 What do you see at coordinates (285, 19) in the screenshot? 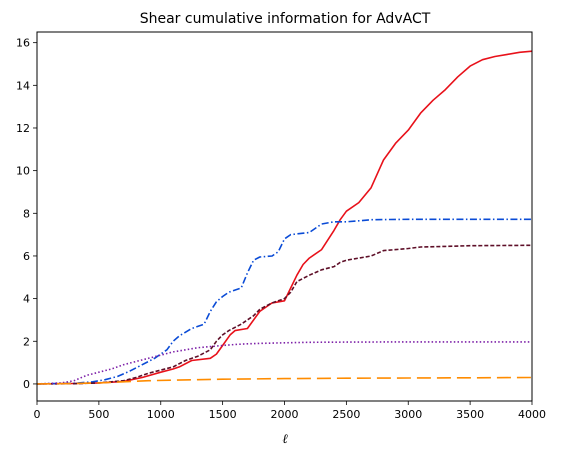
I see `chart-title: Shear cumulative information for AdvACT` at bounding box center [285, 19].